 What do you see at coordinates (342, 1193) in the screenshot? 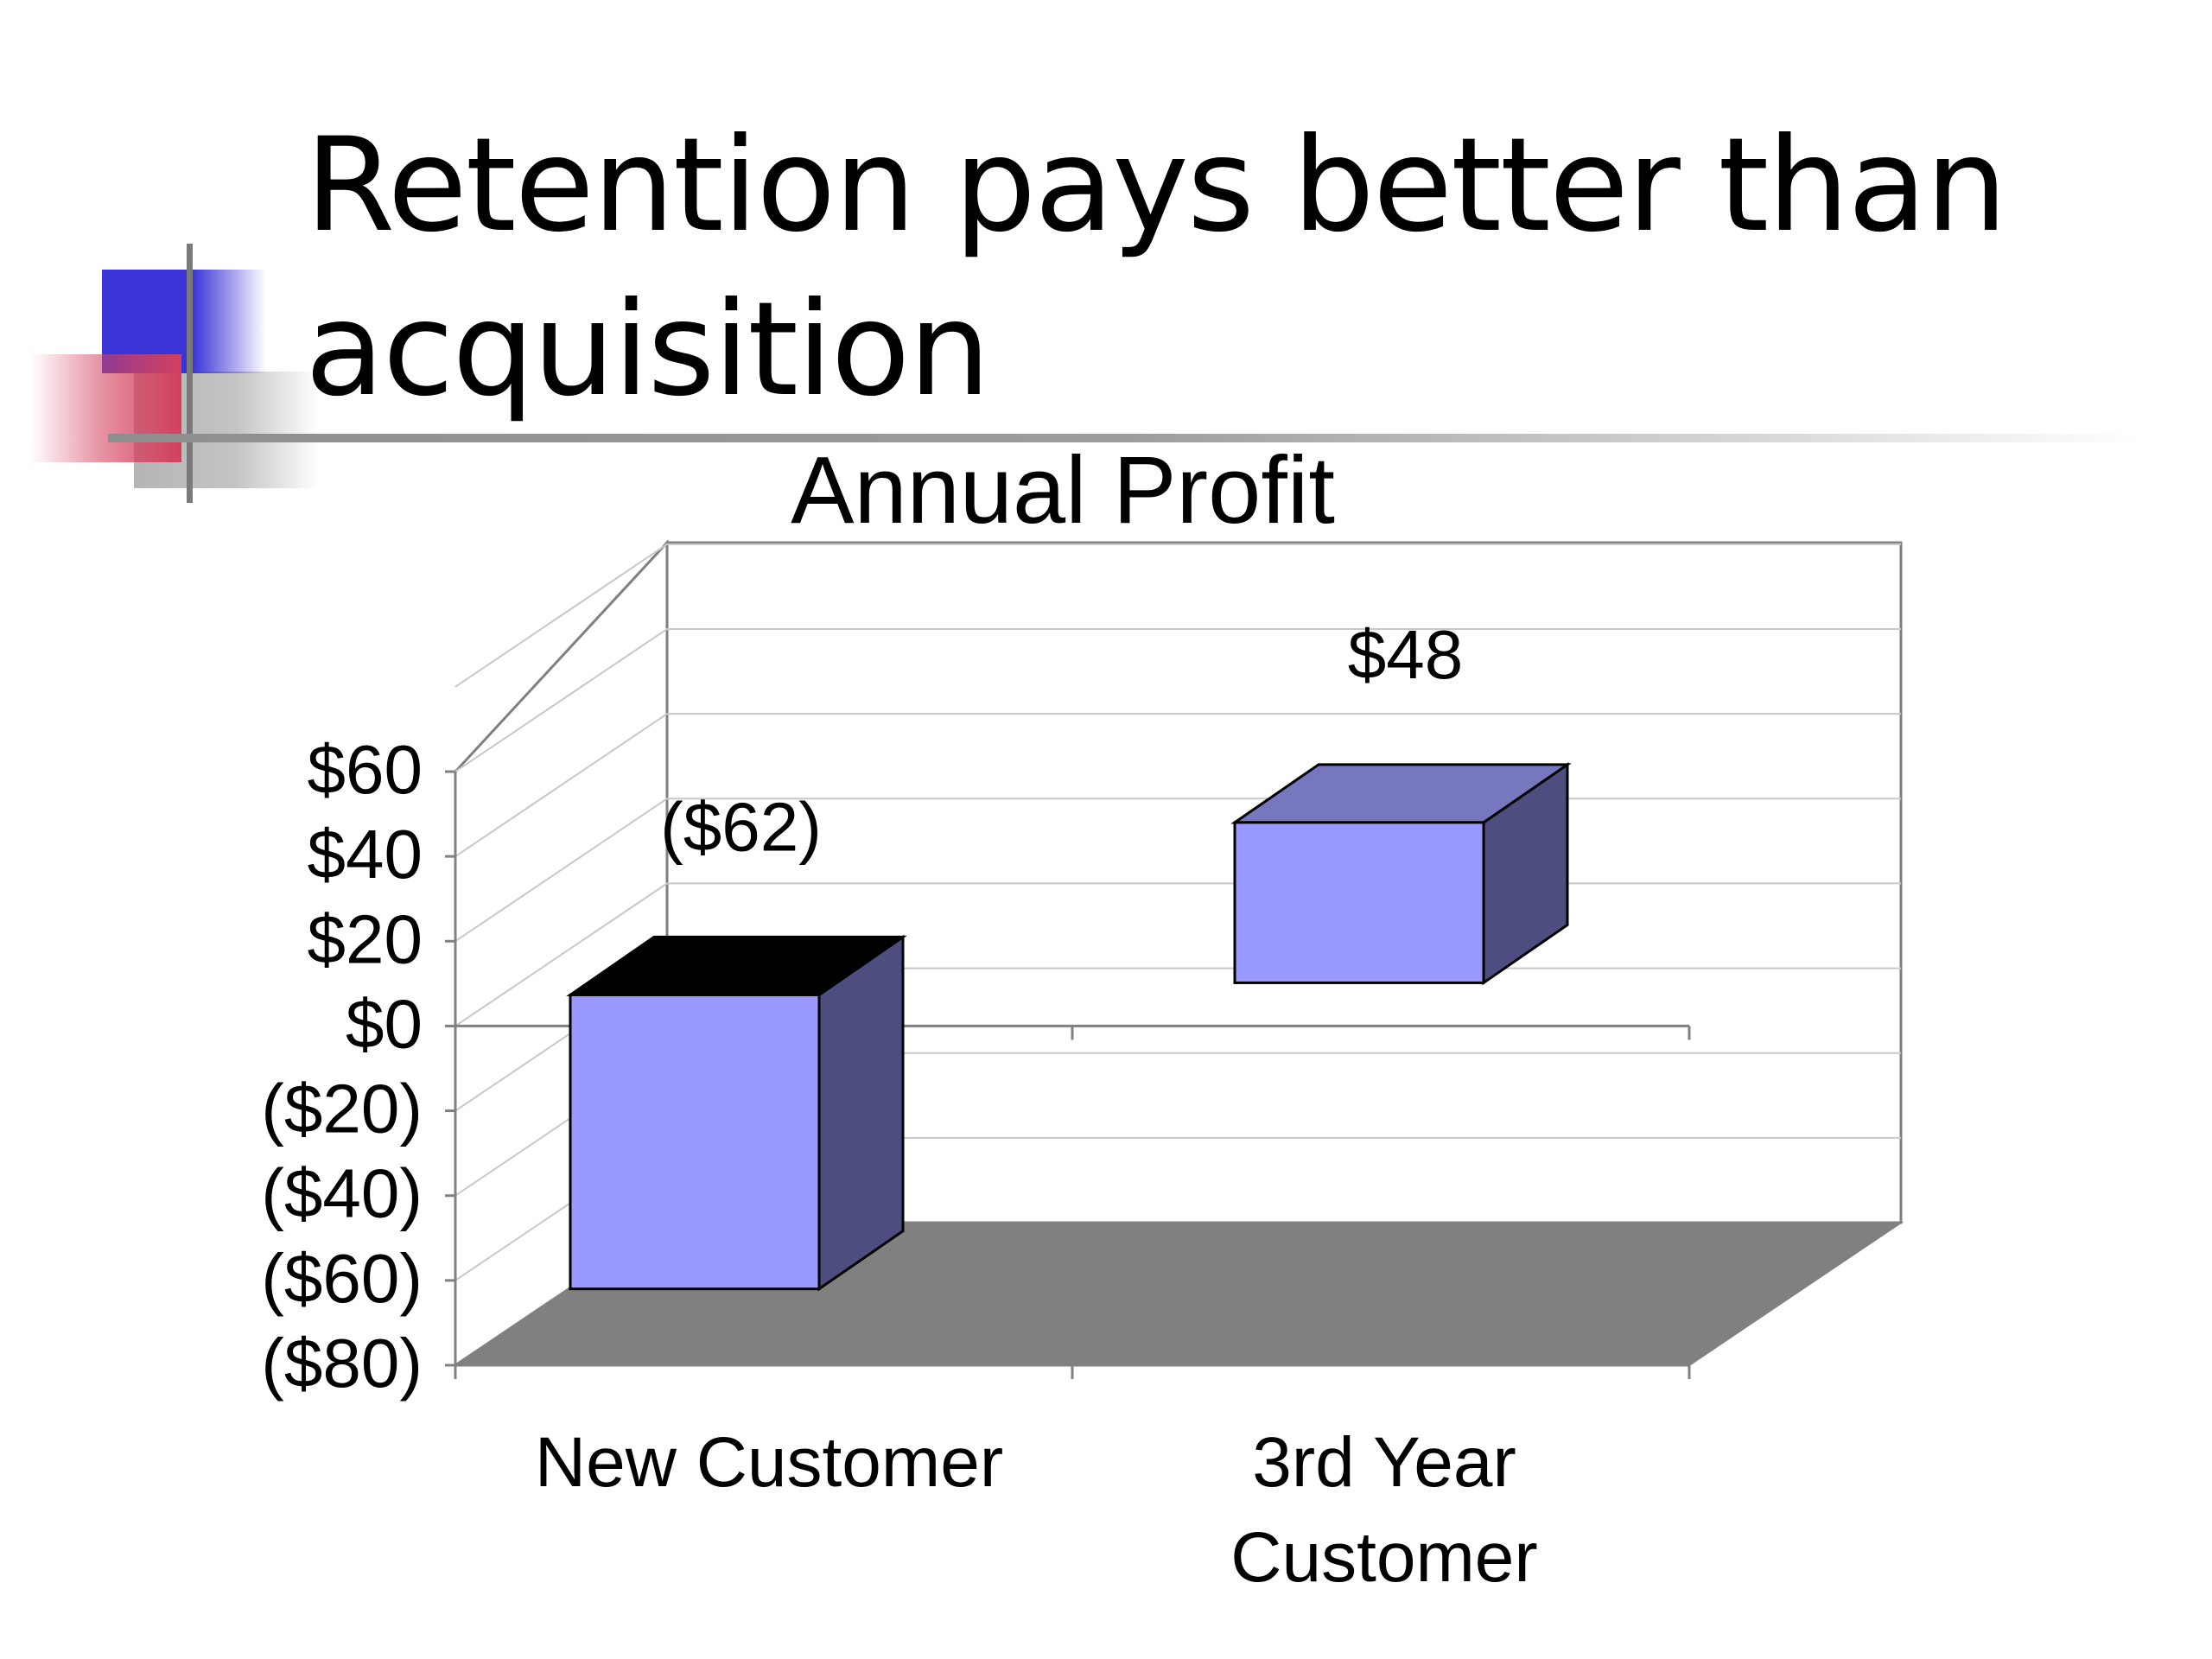
I see `y-tick-label: ($40)` at bounding box center [342, 1193].